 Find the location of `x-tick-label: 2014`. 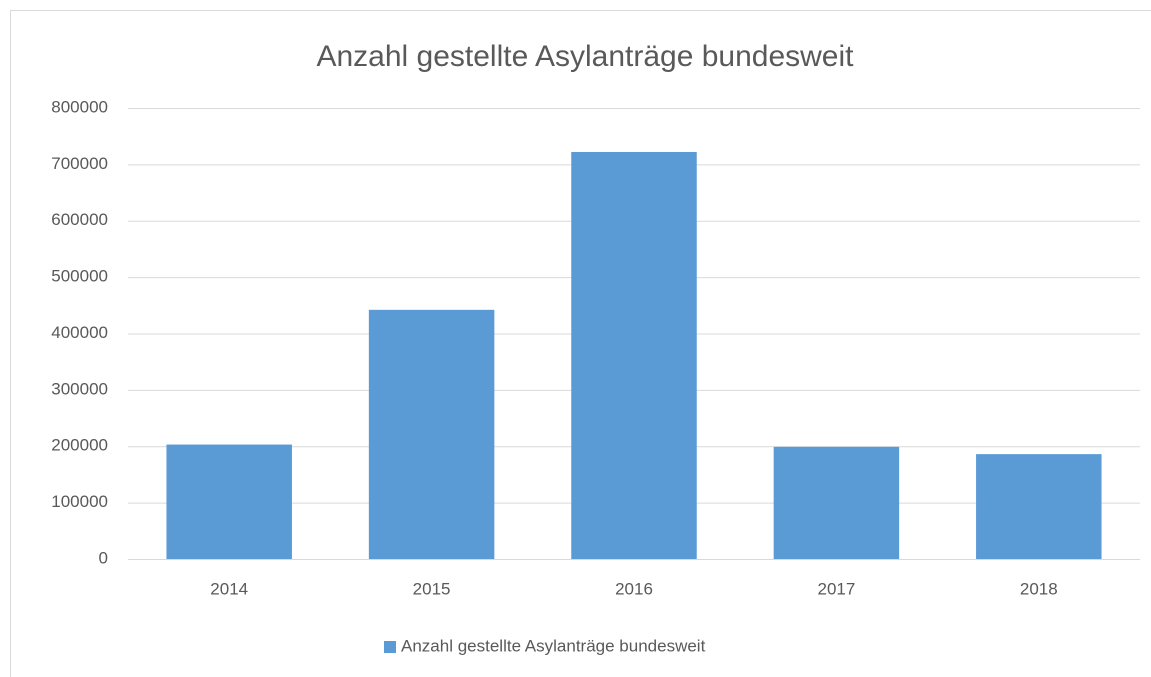

x-tick-label: 2014 is located at coordinates (229, 588).